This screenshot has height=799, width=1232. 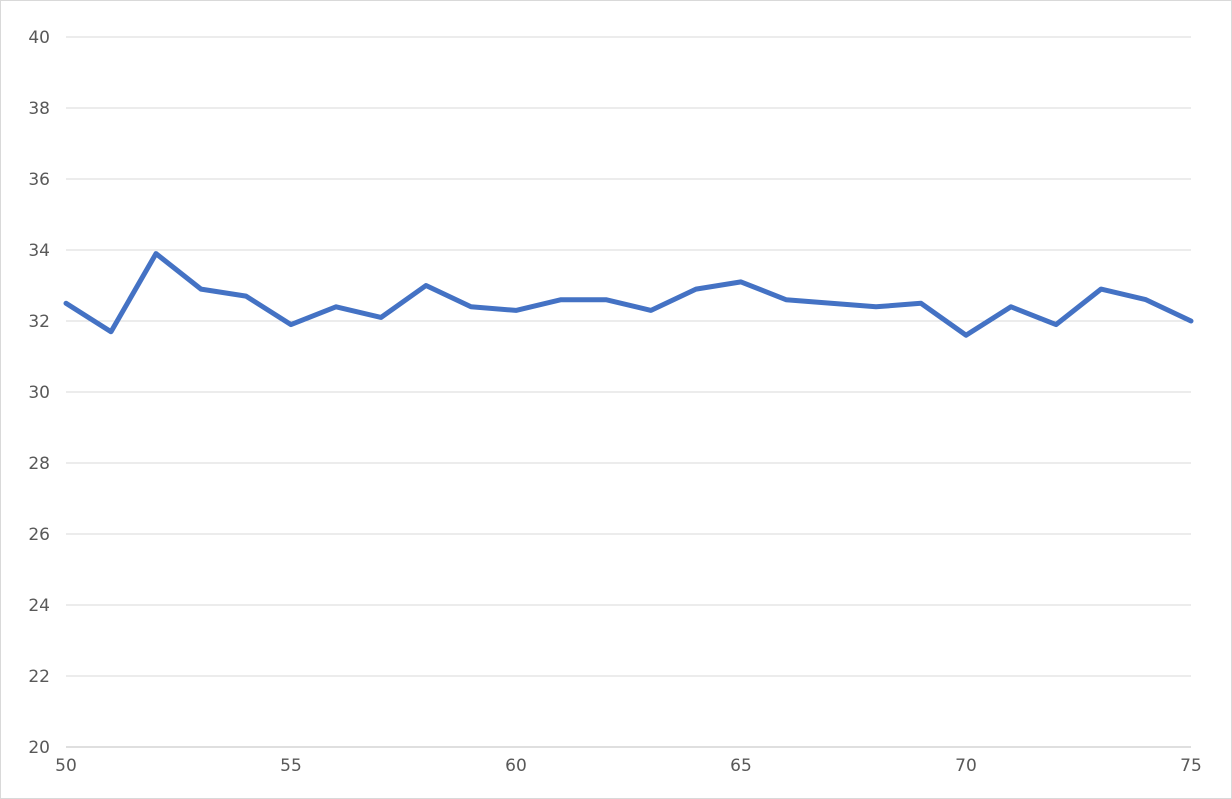 I want to click on x-tick-label: 60, so click(x=516, y=766).